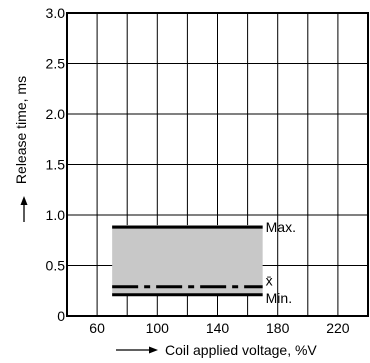 The width and height of the screenshot is (370, 363). Describe the element at coordinates (56, 266) in the screenshot. I see `y-tick-label: 0.5` at that location.